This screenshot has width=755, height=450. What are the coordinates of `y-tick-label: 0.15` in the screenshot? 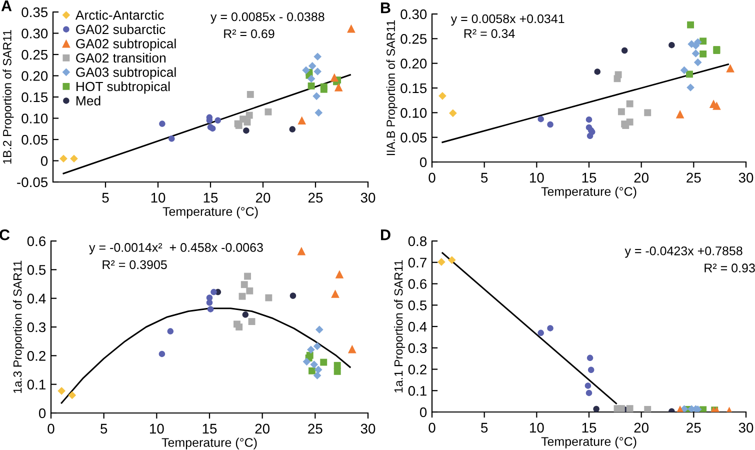 It's located at (413, 88).